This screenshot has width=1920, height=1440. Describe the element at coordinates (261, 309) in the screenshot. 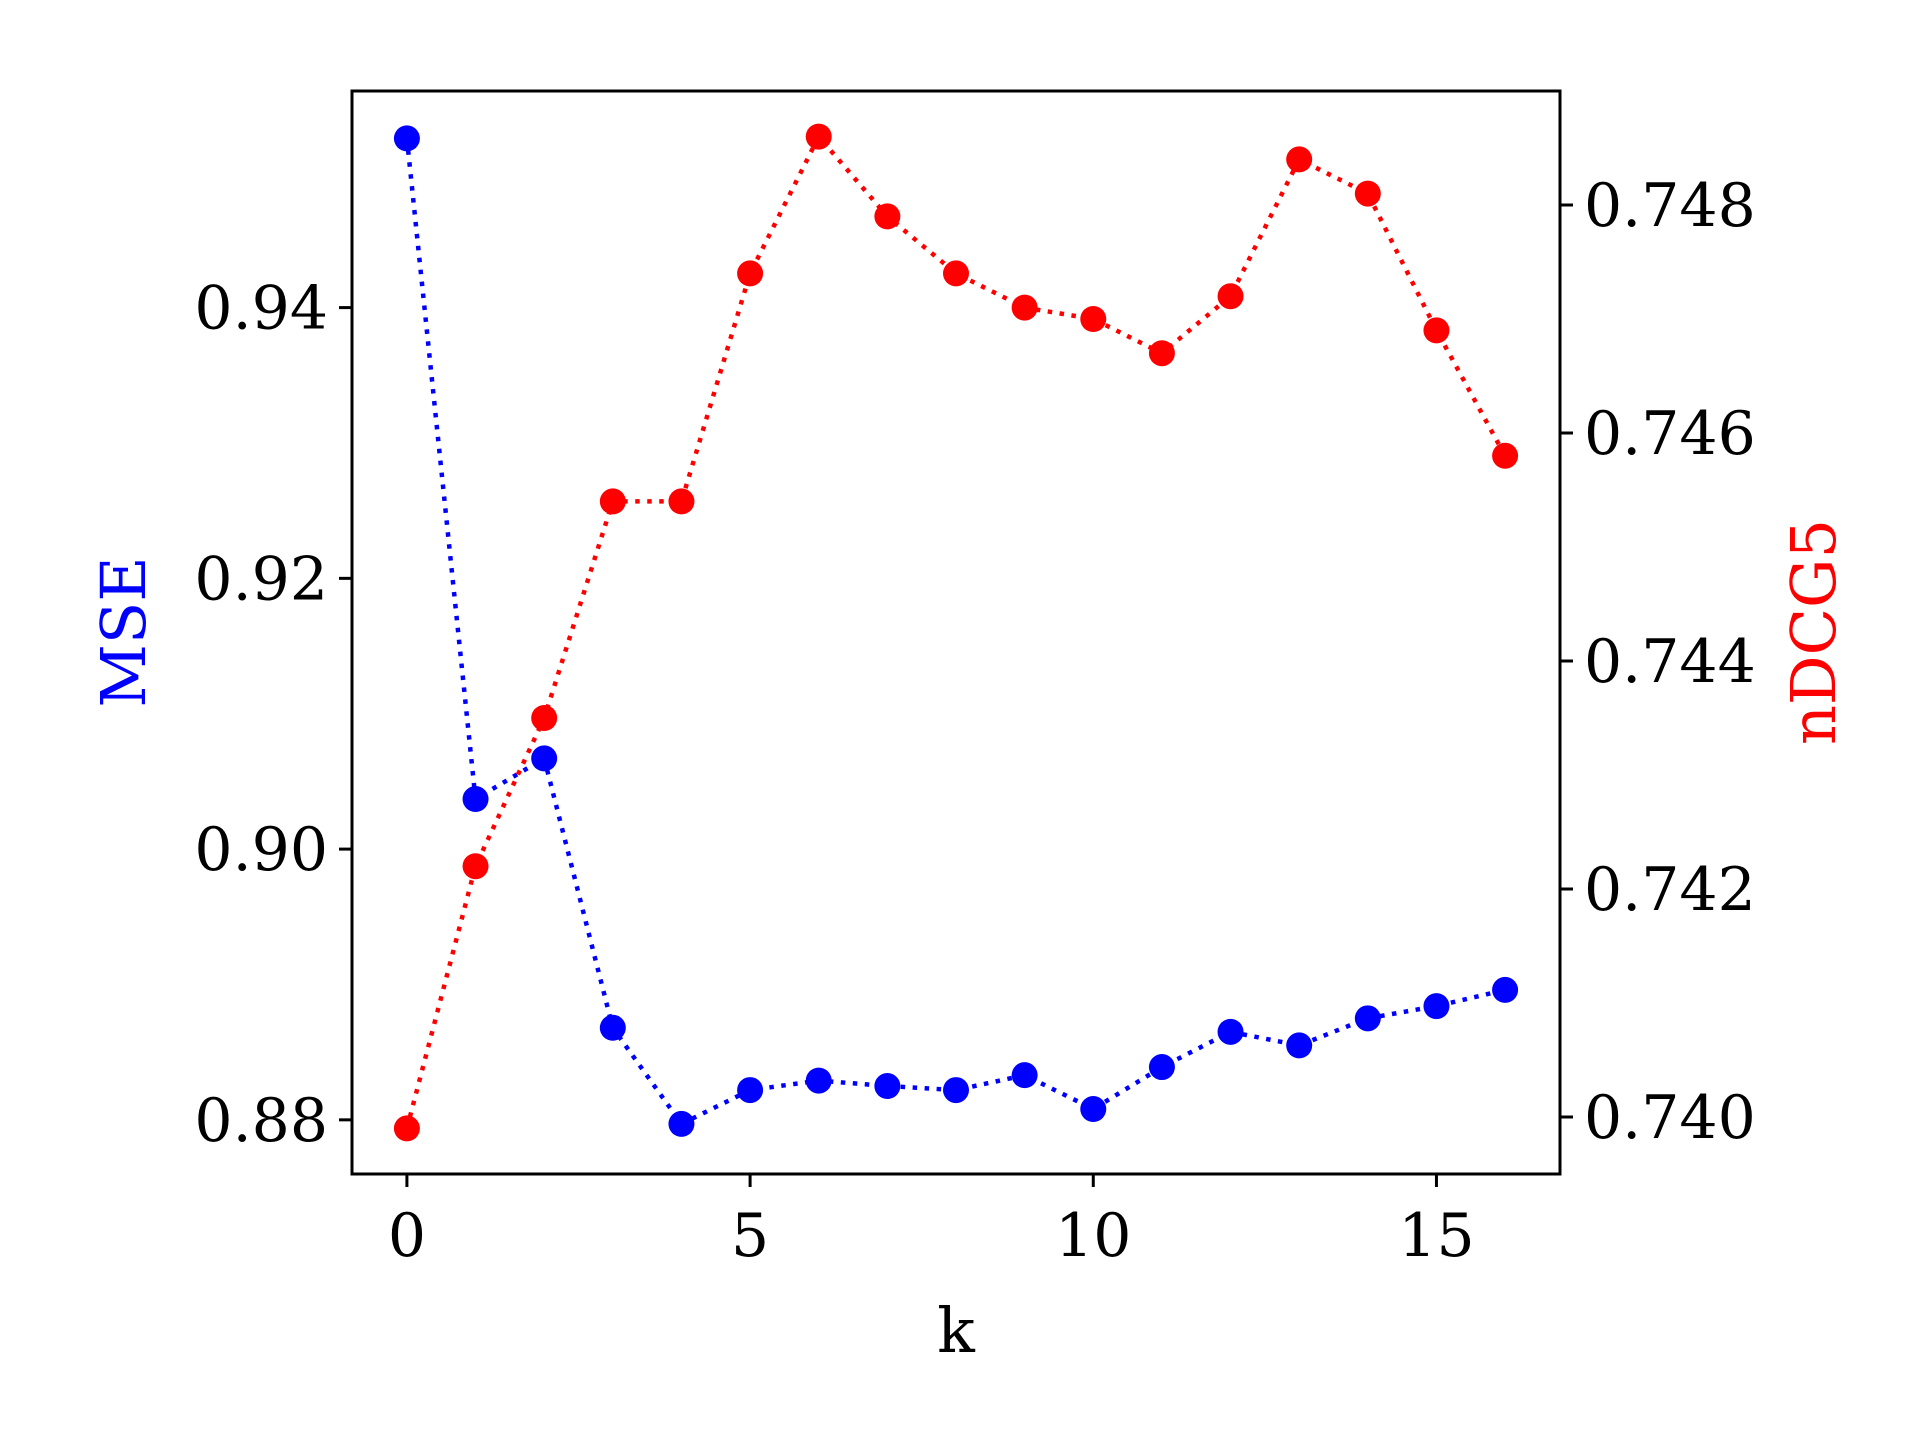

I see `y-left-tick-label: 0.94` at that location.